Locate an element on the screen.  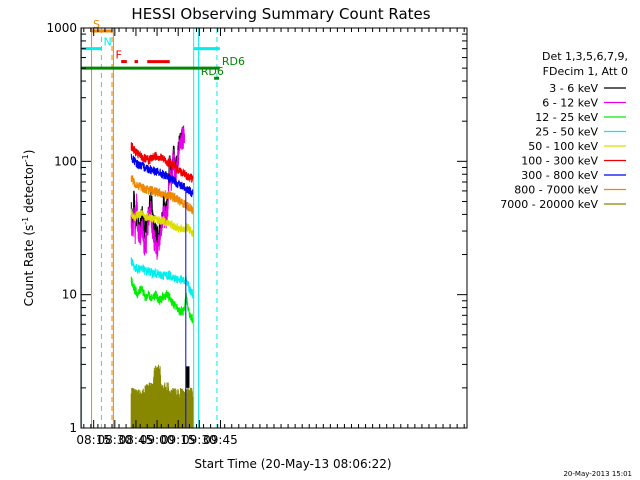
legend-label-7: 800 - 7000 keV is located at coordinates (556, 190).